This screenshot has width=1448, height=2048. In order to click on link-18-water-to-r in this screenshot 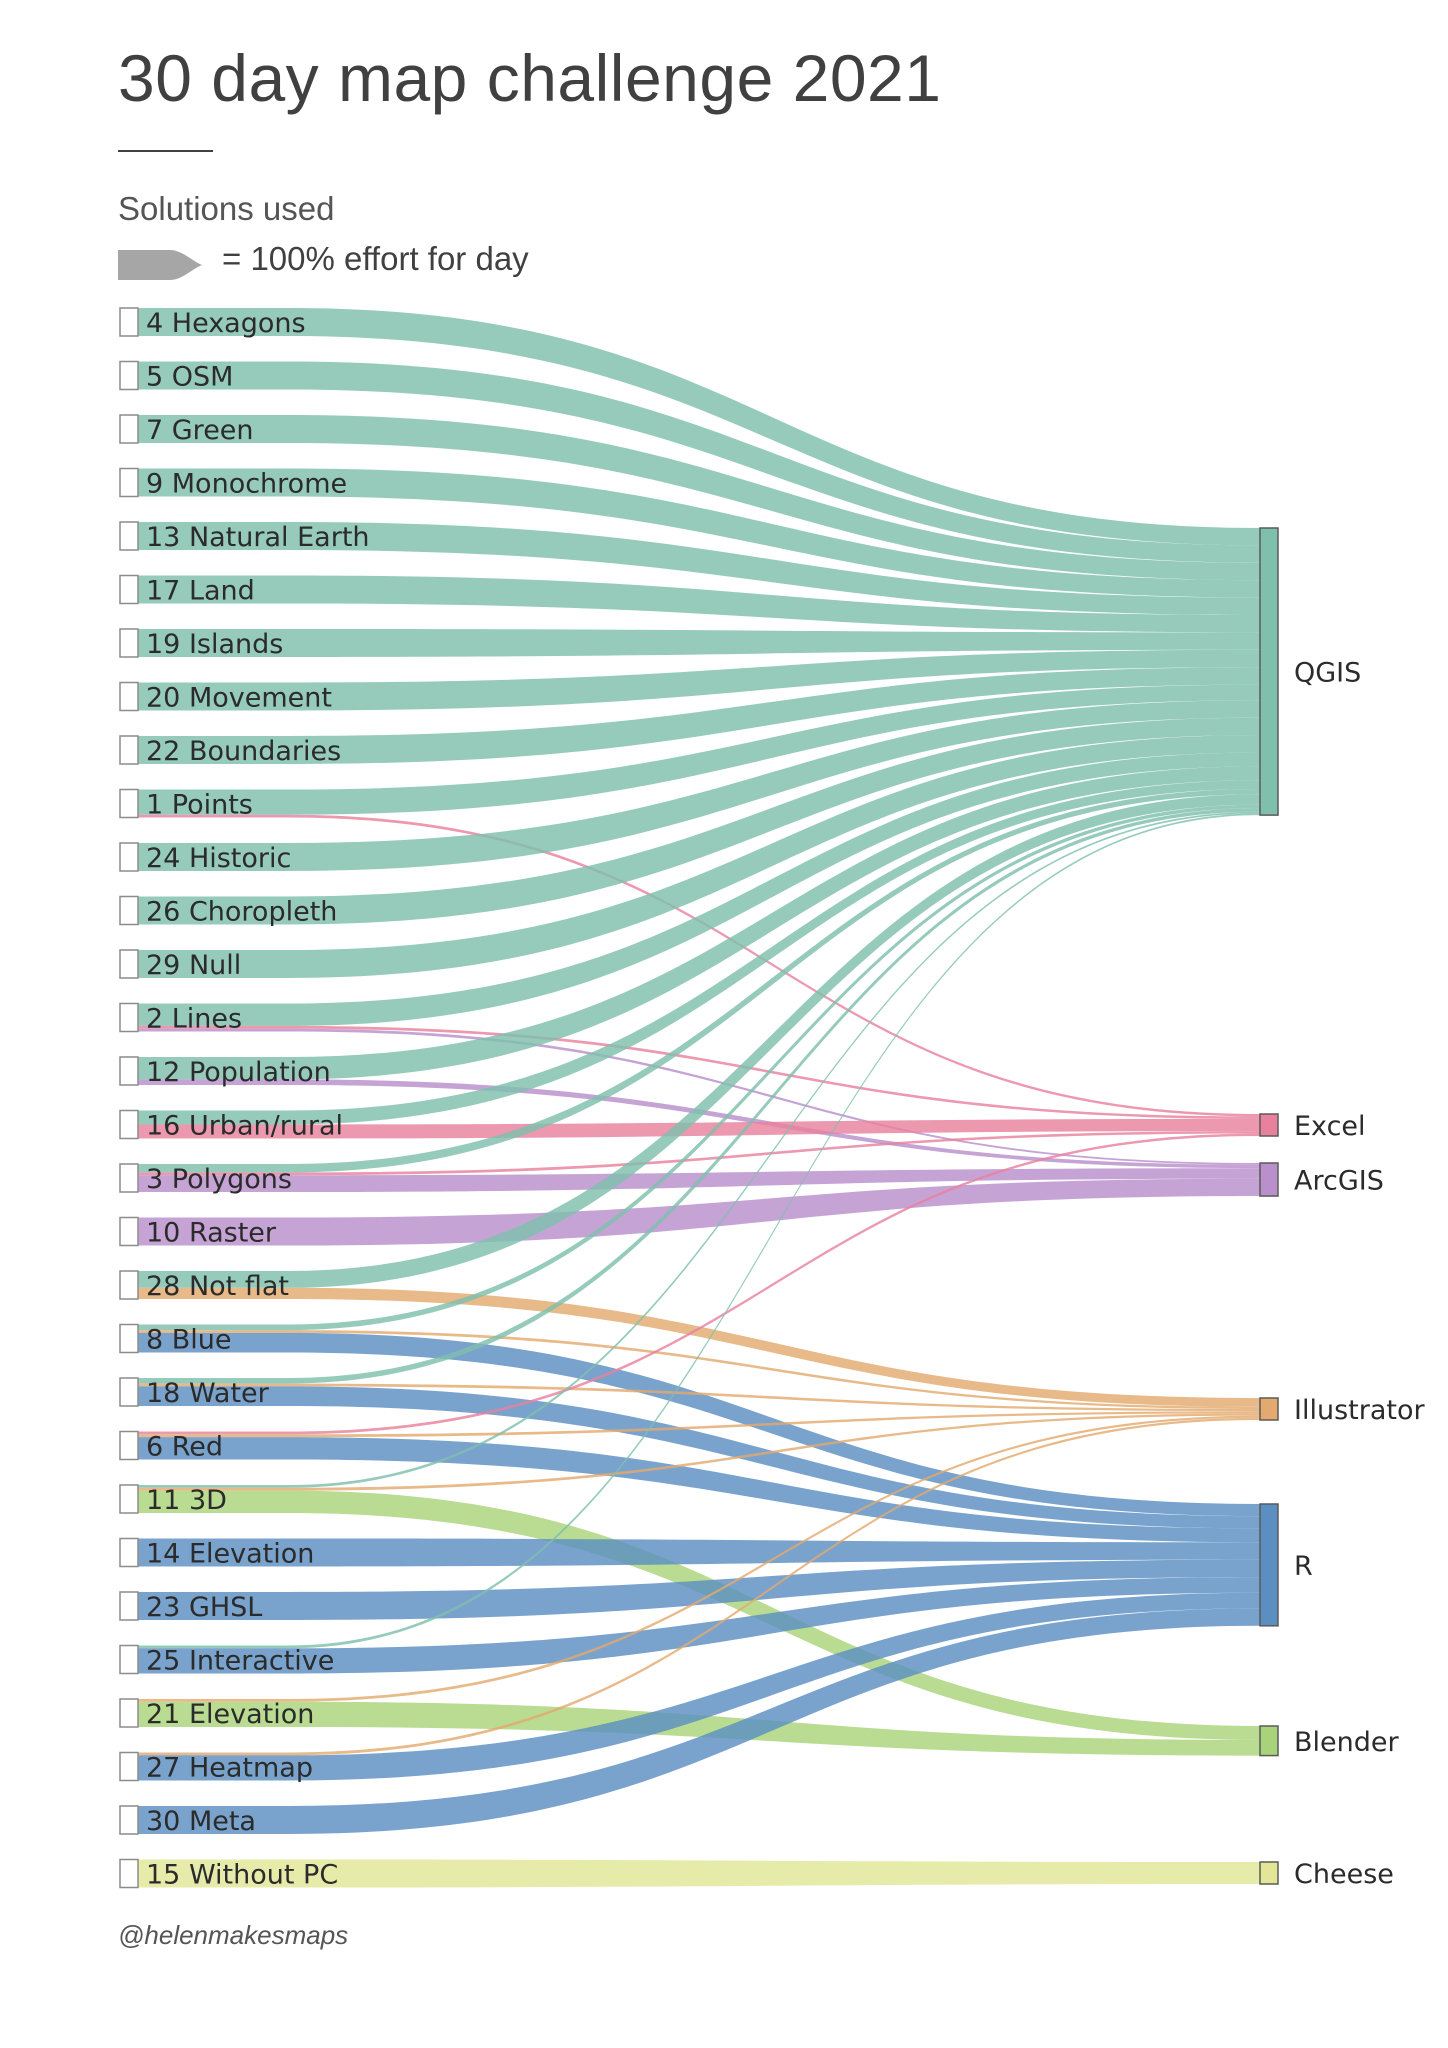, I will do `click(699, 1457)`.